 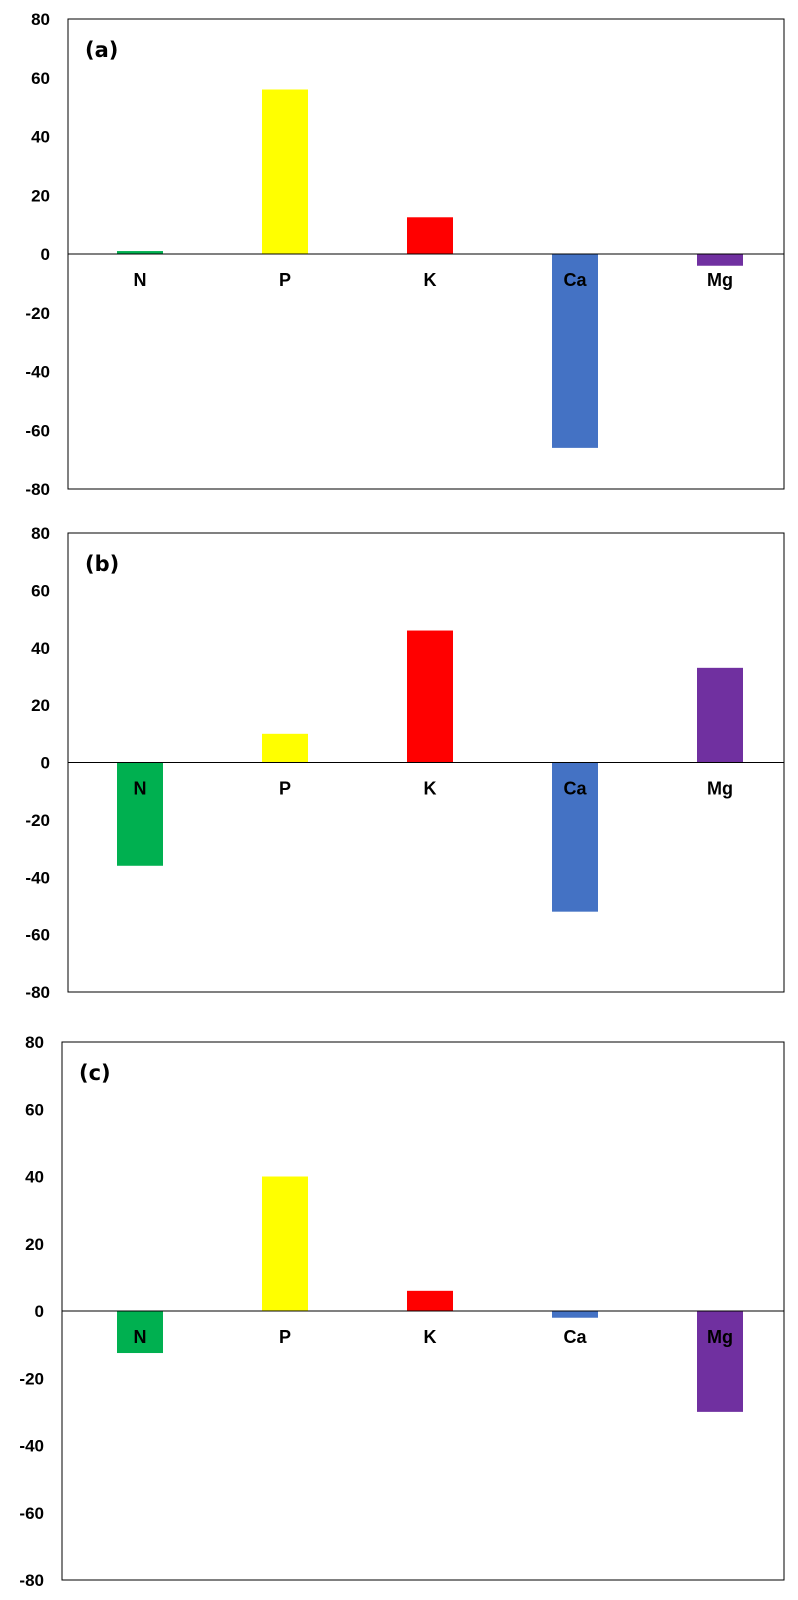 I want to click on panel-label: (c), so click(x=95, y=1073).